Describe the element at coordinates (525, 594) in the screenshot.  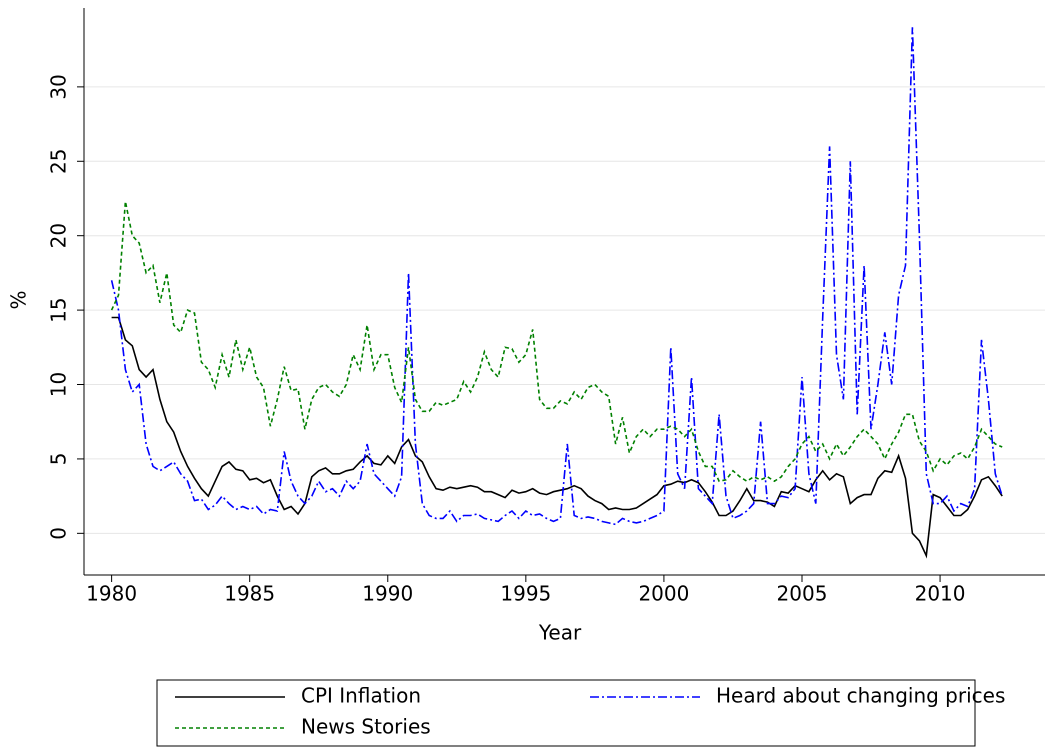
I see `x-tick-label: 1995` at that location.